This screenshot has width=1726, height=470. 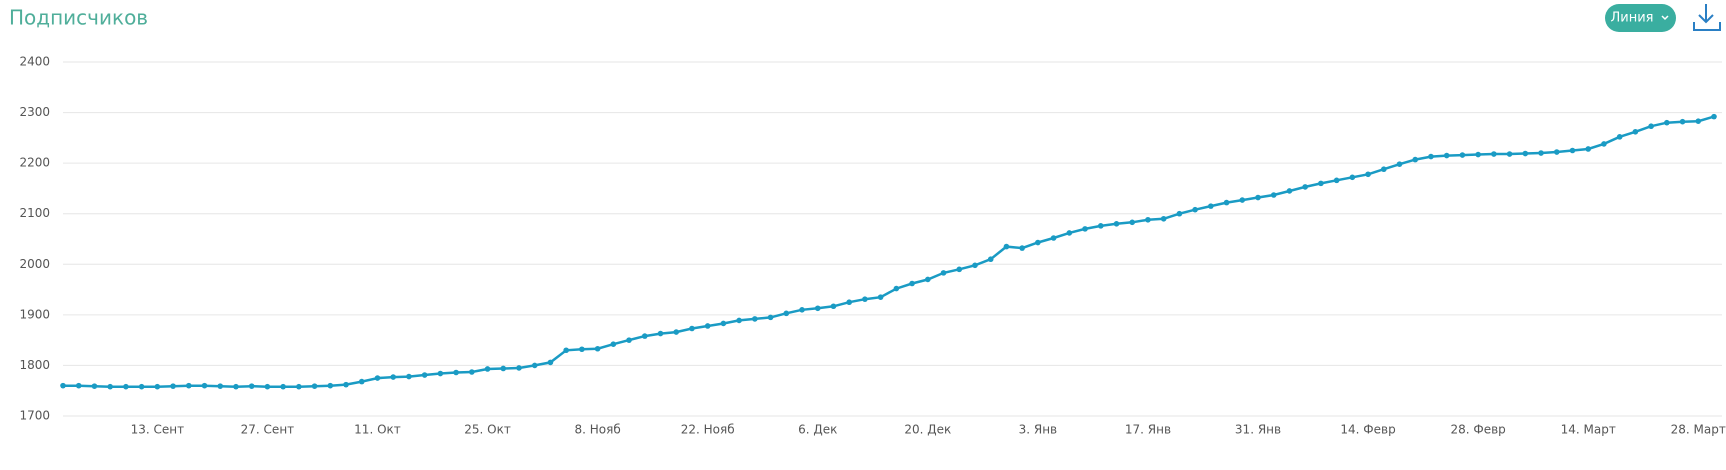 I want to click on y-tick-label: 2100, so click(x=34, y=213).